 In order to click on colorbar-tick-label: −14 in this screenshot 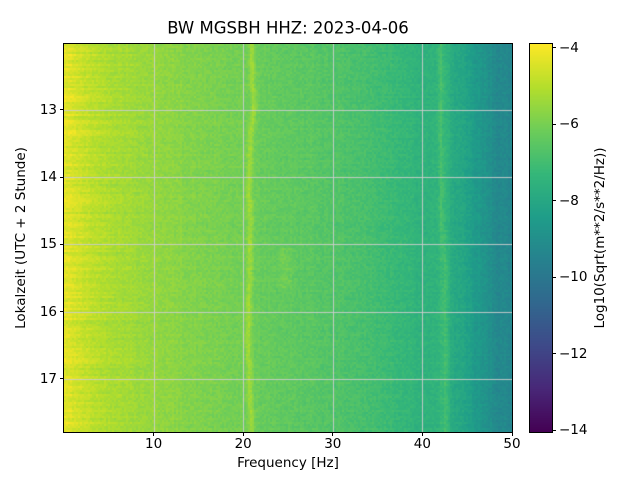, I will do `click(573, 430)`.